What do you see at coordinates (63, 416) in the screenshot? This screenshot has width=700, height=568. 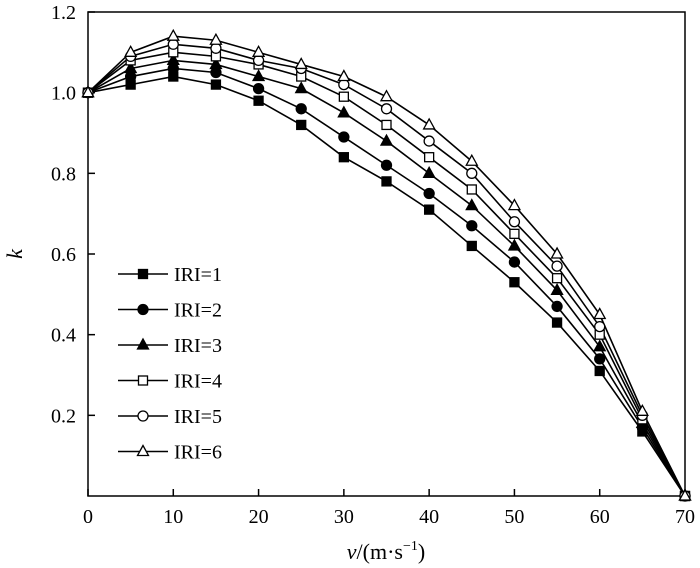 I see `y-tick-label: 0.2` at bounding box center [63, 416].